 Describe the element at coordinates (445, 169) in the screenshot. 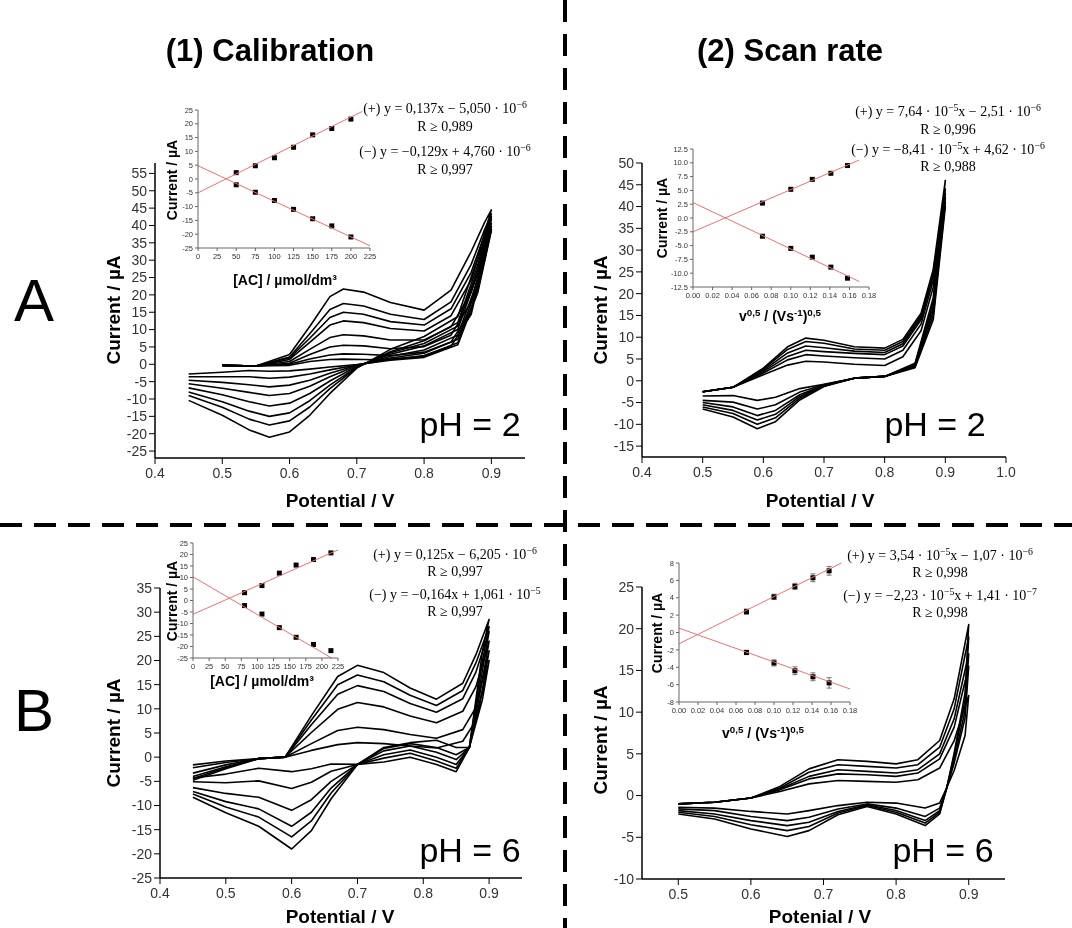

I see `annotation: R ≥ 0,997` at that location.